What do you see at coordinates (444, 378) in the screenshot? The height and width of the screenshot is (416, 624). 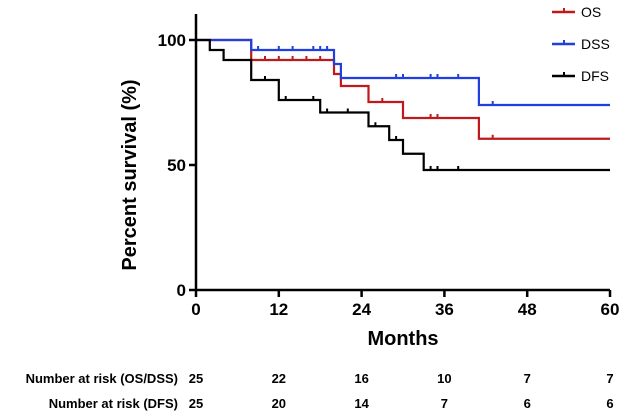 I see `risk-value: 10` at bounding box center [444, 378].